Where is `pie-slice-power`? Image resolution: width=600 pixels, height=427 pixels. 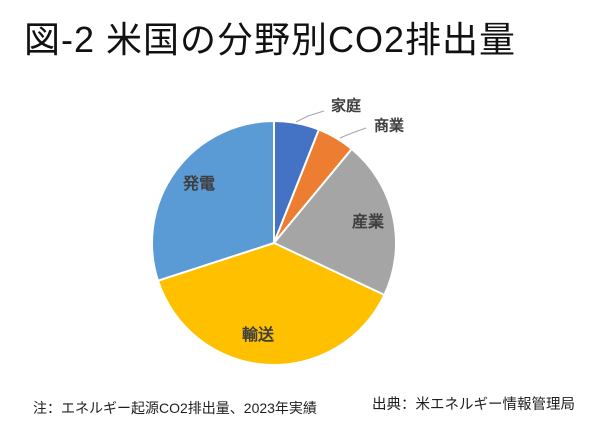
pie-slice-power is located at coordinates (213, 201).